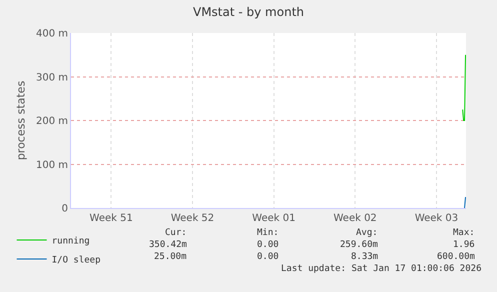 This screenshot has height=292, width=497. Describe the element at coordinates (65, 209) in the screenshot. I see `y-tick-label: 0` at that location.